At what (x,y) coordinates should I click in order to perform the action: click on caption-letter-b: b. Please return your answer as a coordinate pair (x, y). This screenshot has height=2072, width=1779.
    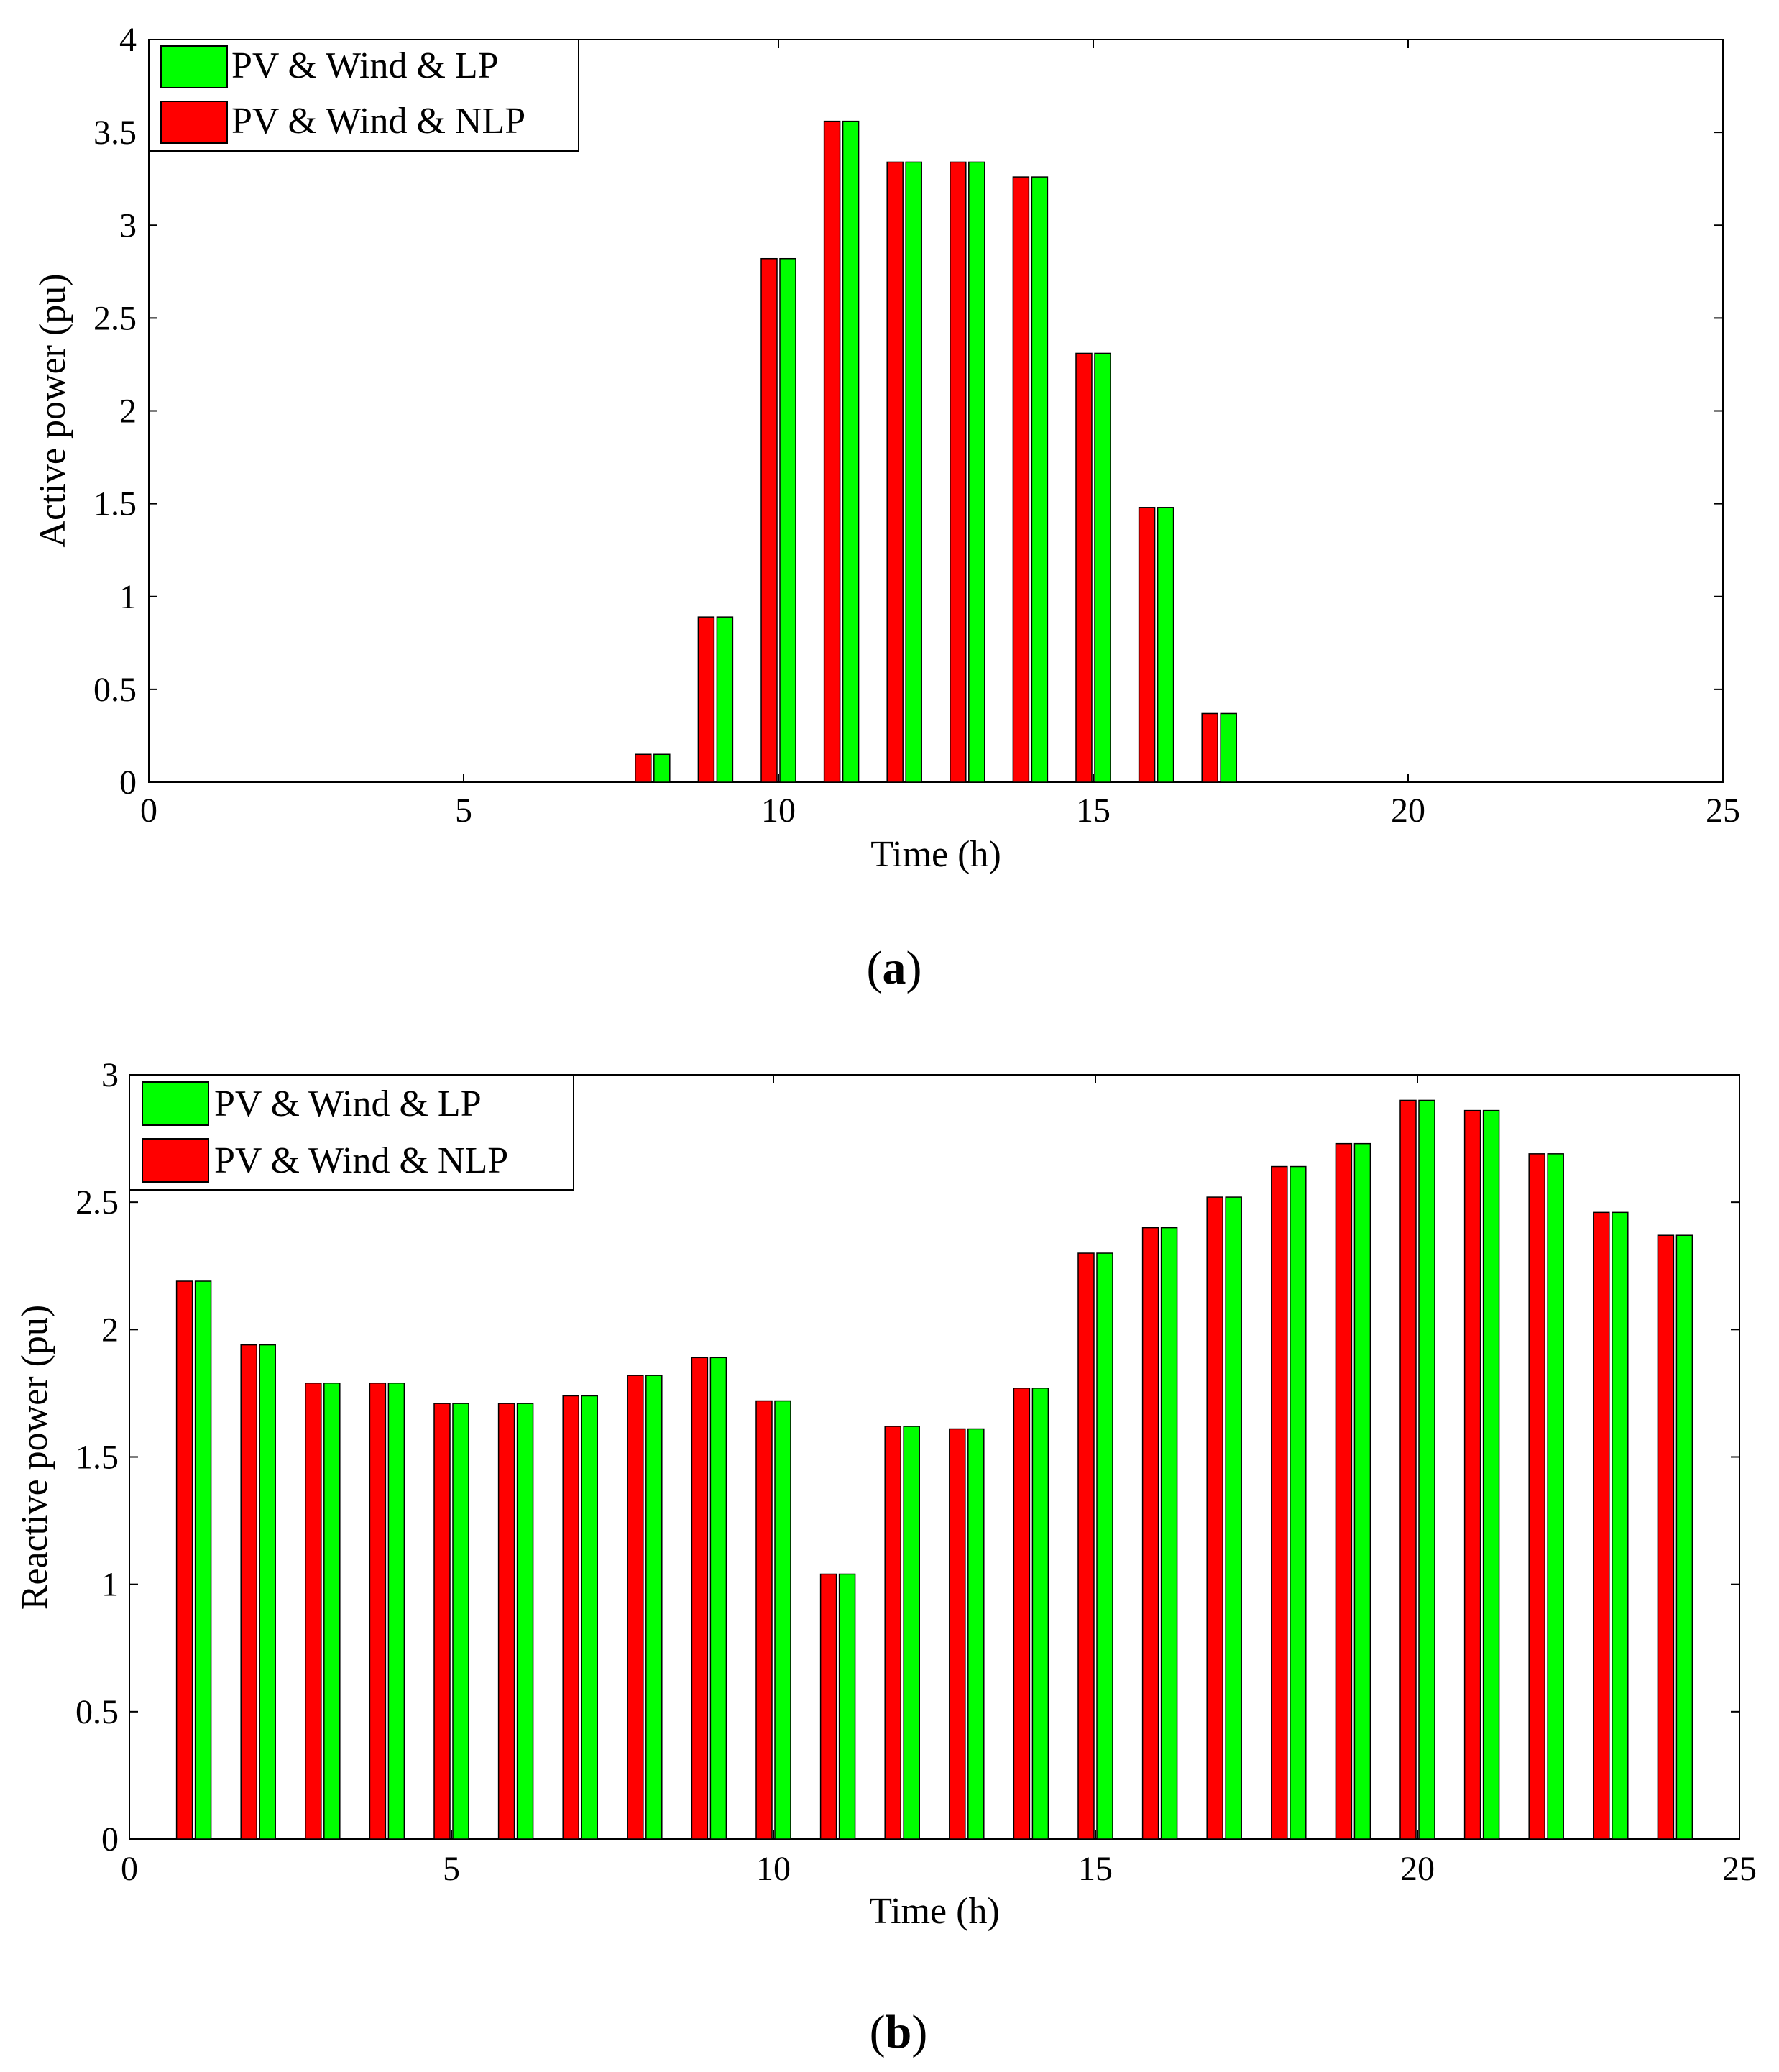
    Looking at the image, I should click on (899, 2032).